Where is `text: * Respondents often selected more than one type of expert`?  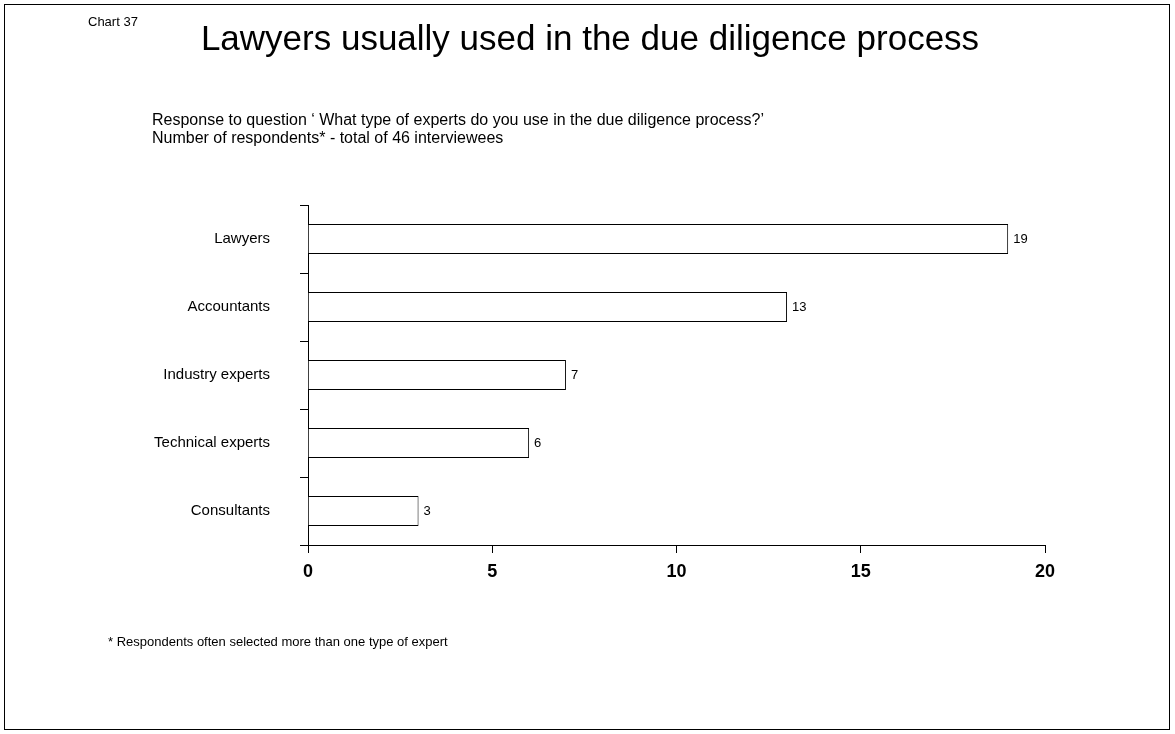 text: * Respondents often selected more than one type of expert is located at coordinates (278, 641).